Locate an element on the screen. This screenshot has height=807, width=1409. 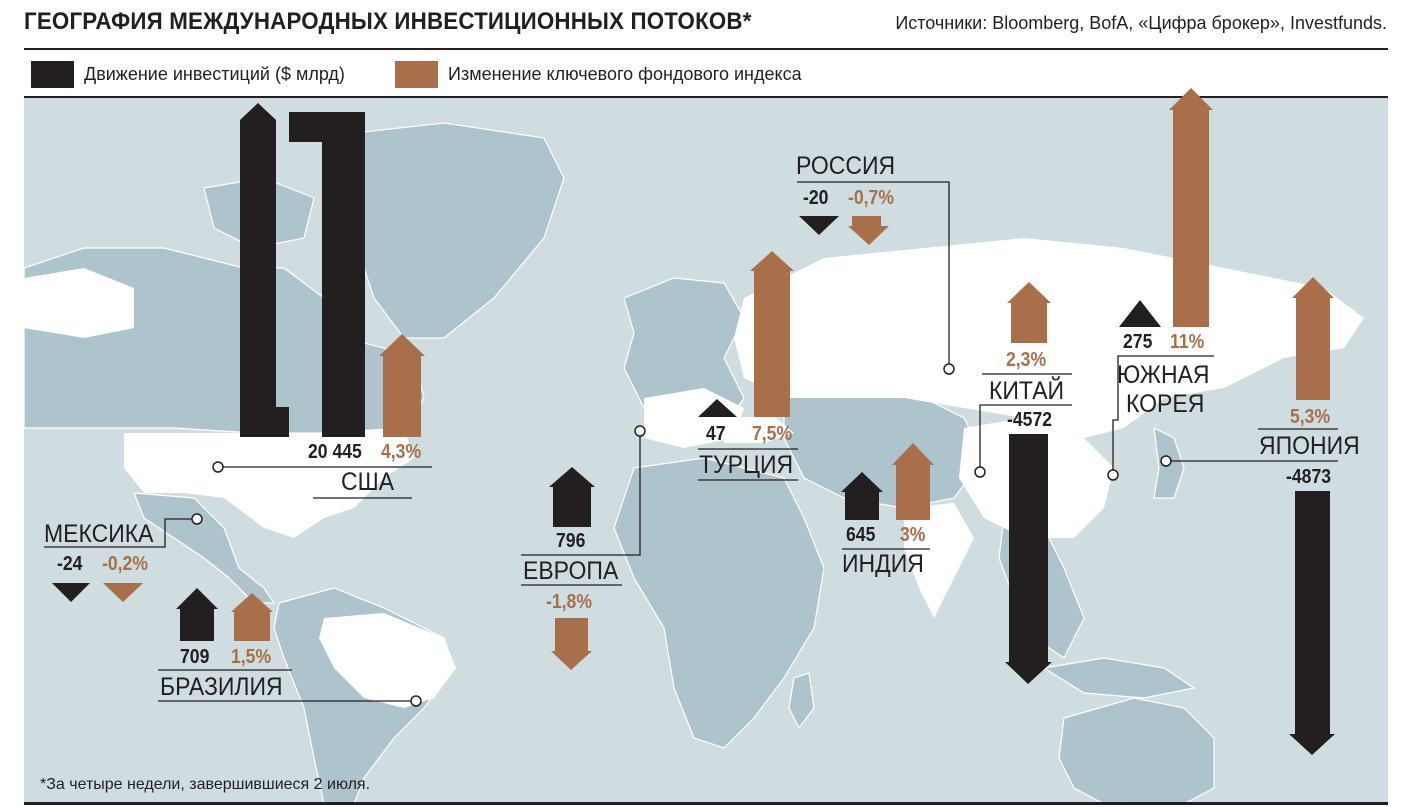
japan-name: ЯПОНИЯ is located at coordinates (1309, 446).